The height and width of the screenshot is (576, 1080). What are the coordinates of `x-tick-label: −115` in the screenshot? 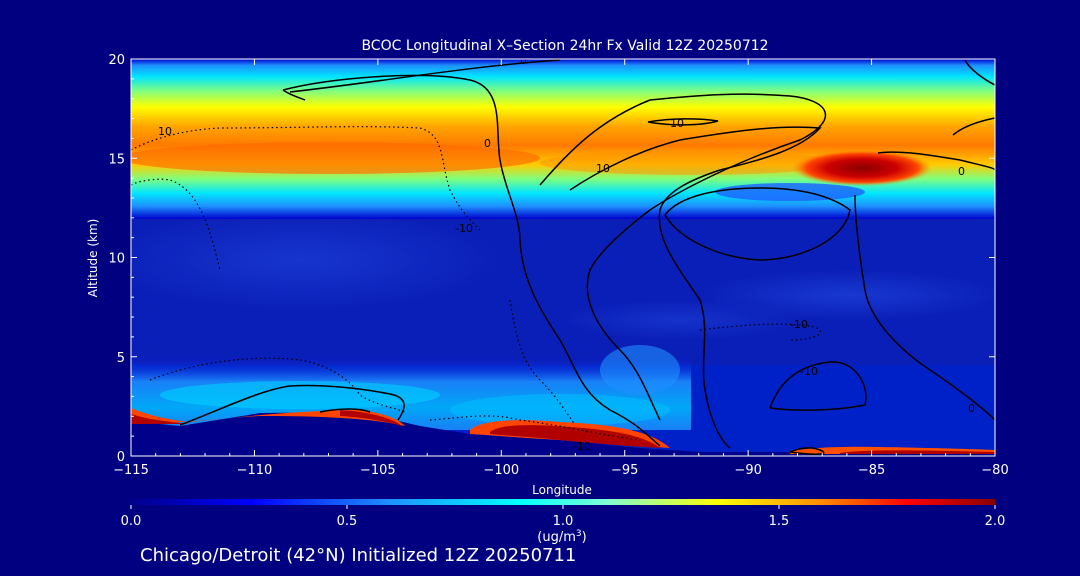 It's located at (131, 470).